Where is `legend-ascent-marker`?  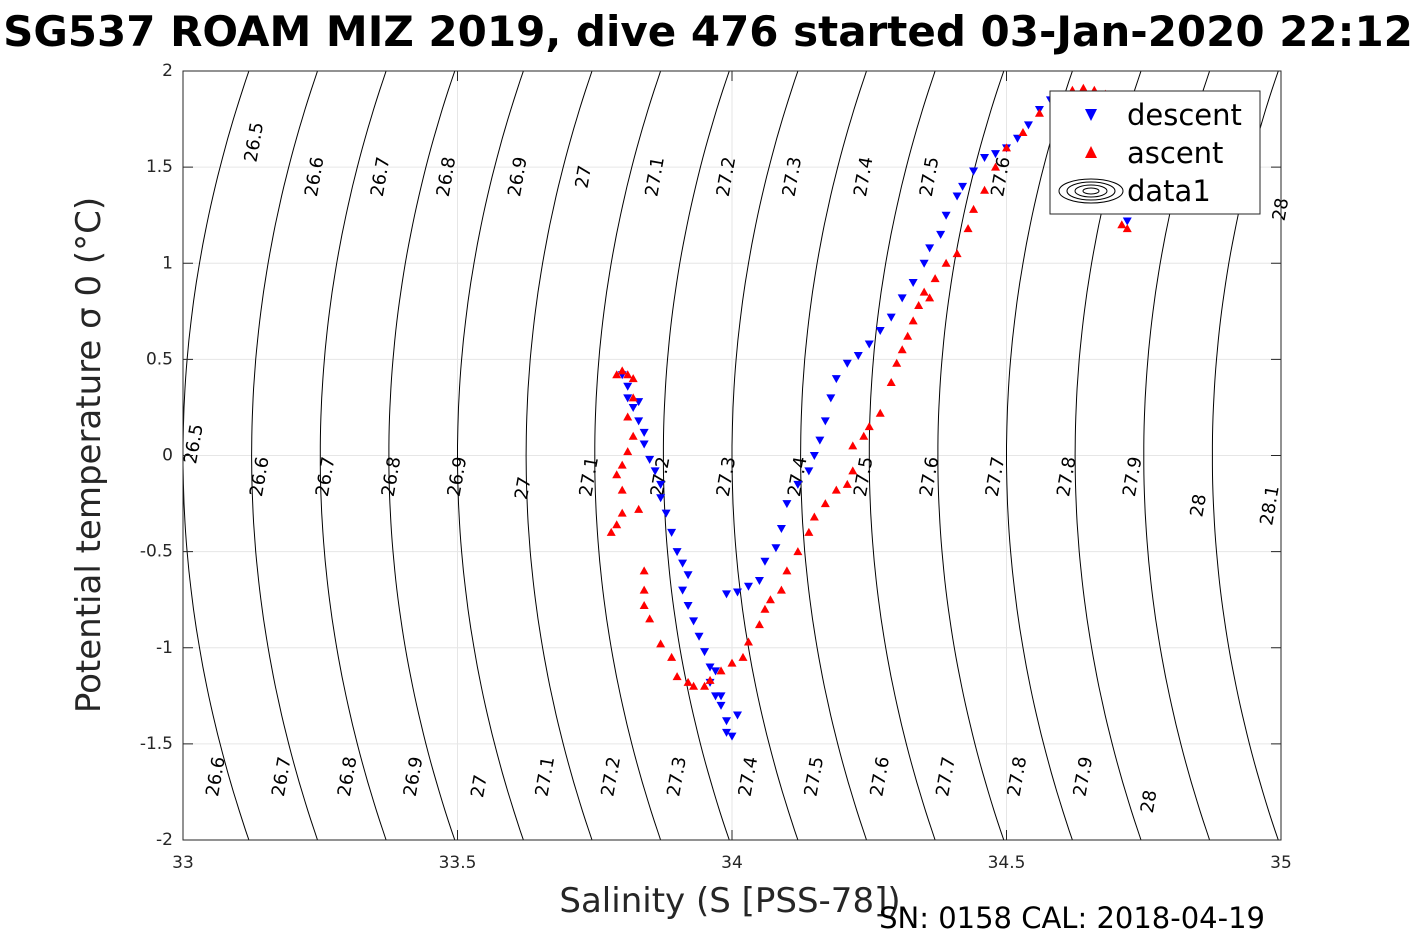 legend-ascent-marker is located at coordinates (1091, 152).